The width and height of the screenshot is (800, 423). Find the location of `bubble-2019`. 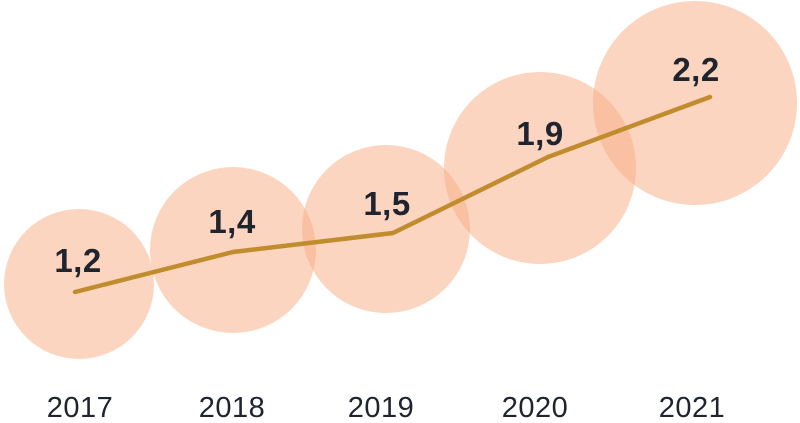

bubble-2019 is located at coordinates (386, 229).